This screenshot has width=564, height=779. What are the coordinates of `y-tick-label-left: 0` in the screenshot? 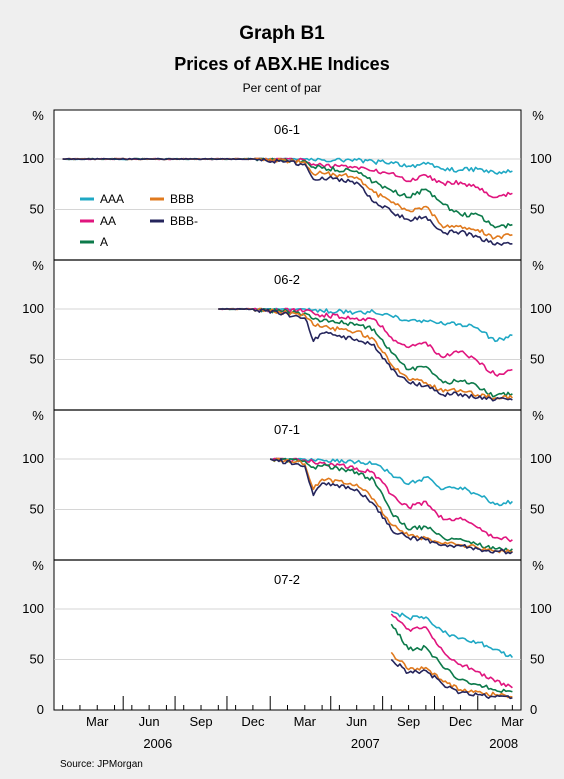 It's located at (40, 709).